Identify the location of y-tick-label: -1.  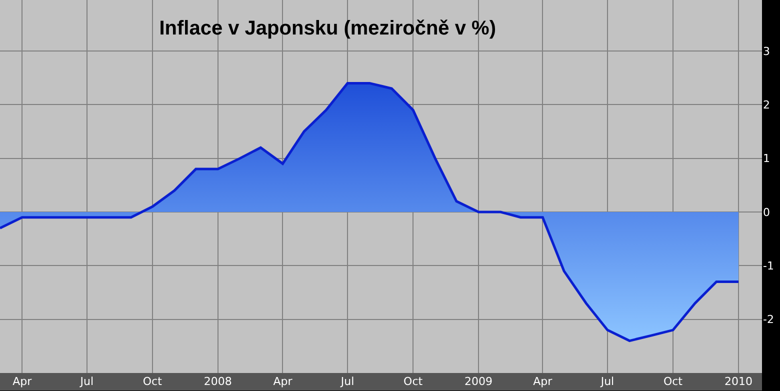
(768, 266).